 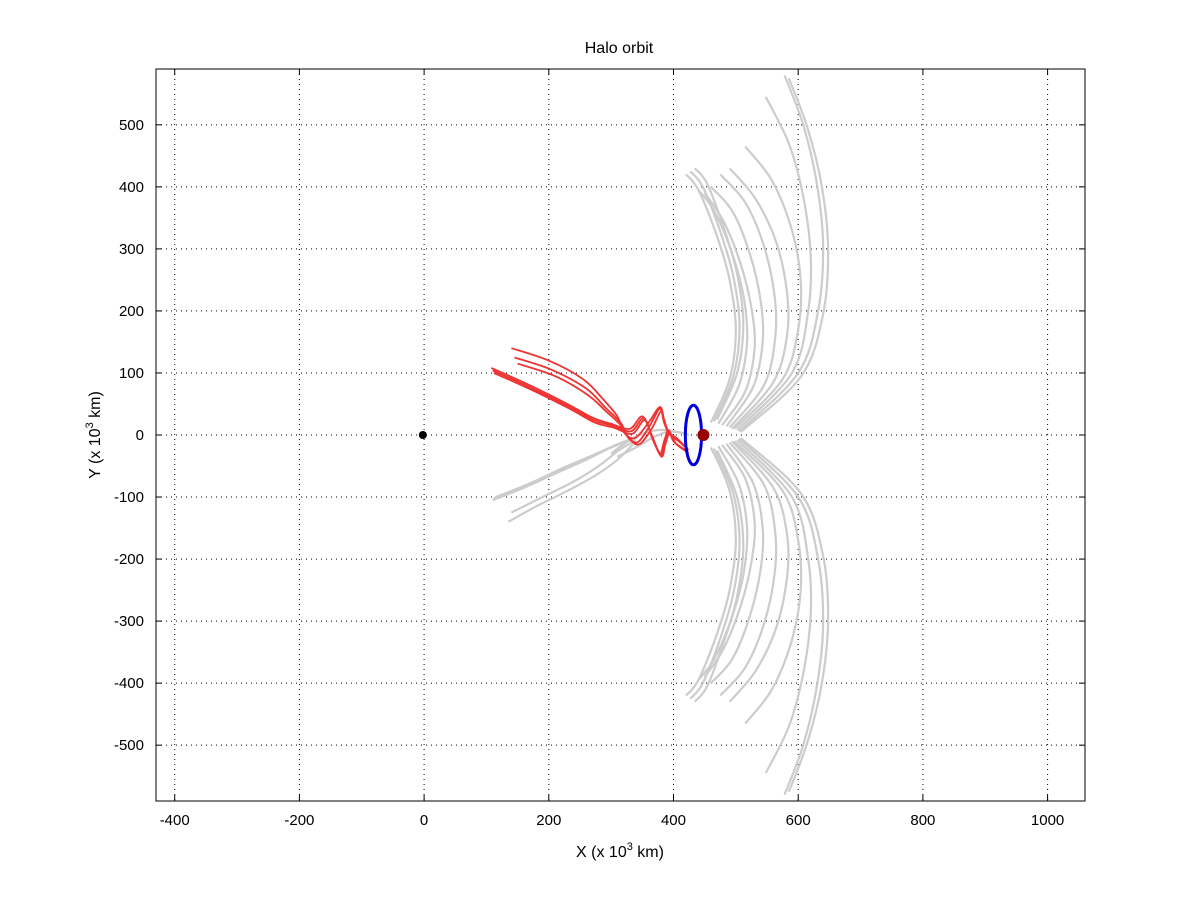 I want to click on x-tick-label: 800, so click(x=922, y=820).